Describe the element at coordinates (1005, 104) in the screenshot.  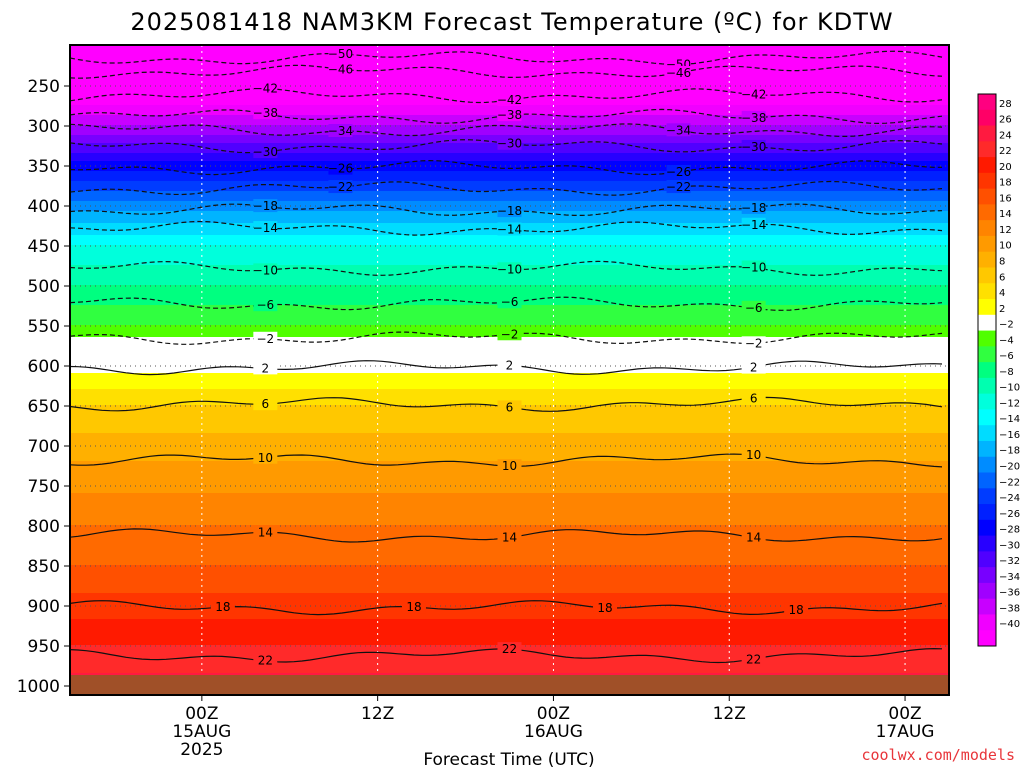
I see `colorbar-label: 28` at that location.